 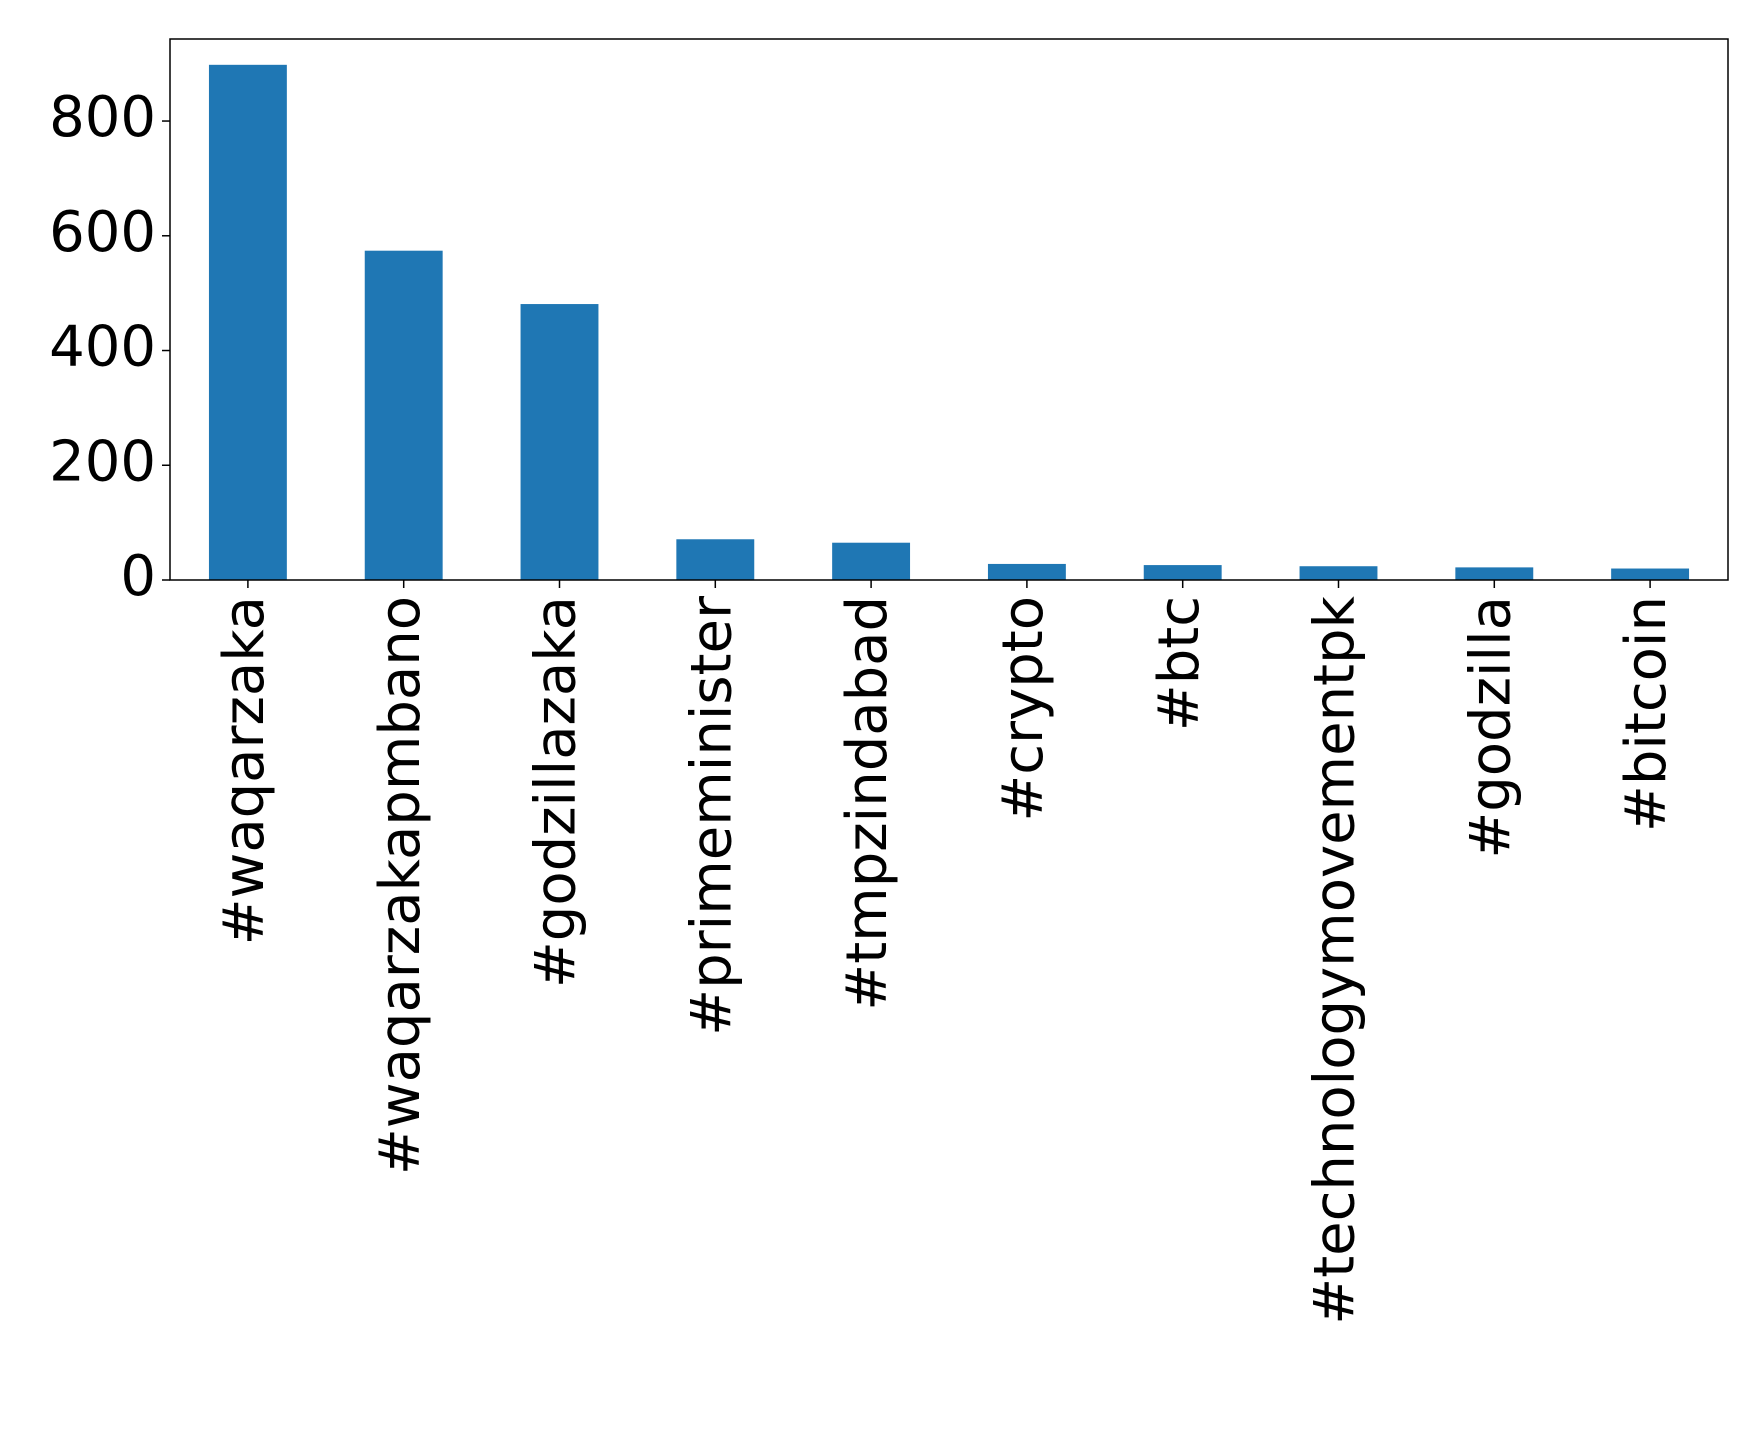 What do you see at coordinates (1023, 709) in the screenshot?
I see `x-tick-label: #crypto` at bounding box center [1023, 709].